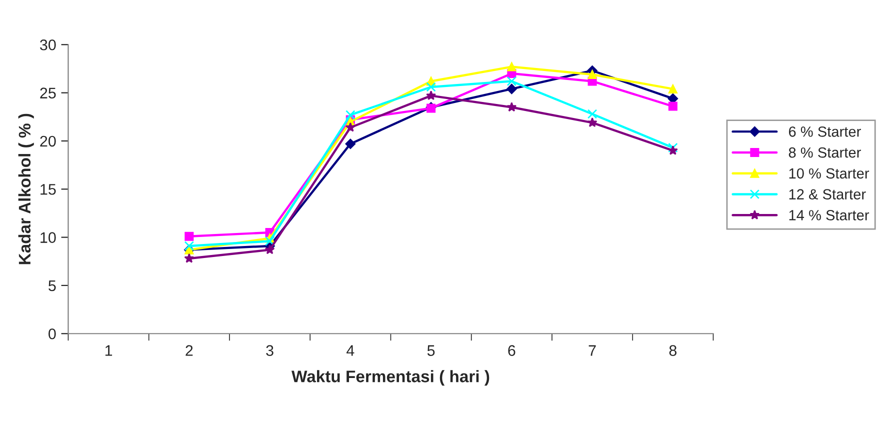 This screenshot has height=425, width=886. Describe the element at coordinates (26, 189) in the screenshot. I see `y-axis-title: Kadar Alkohol ( % )` at that location.